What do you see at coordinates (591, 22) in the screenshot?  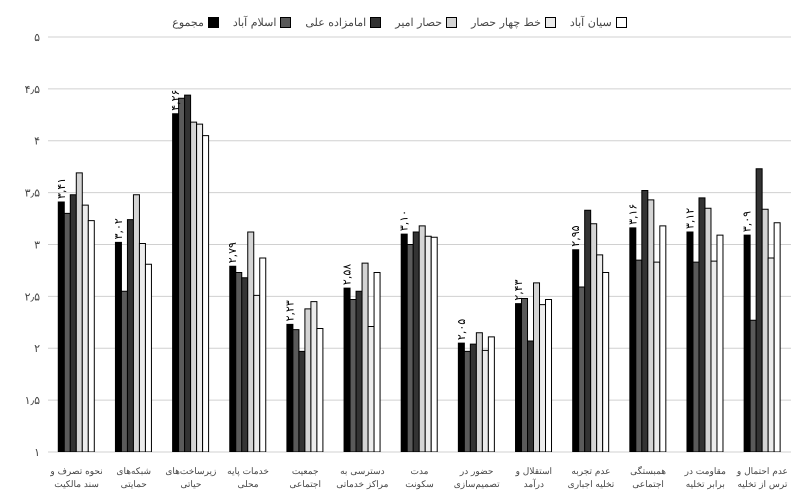 I see `legend-label: سیان آباد` at bounding box center [591, 22].